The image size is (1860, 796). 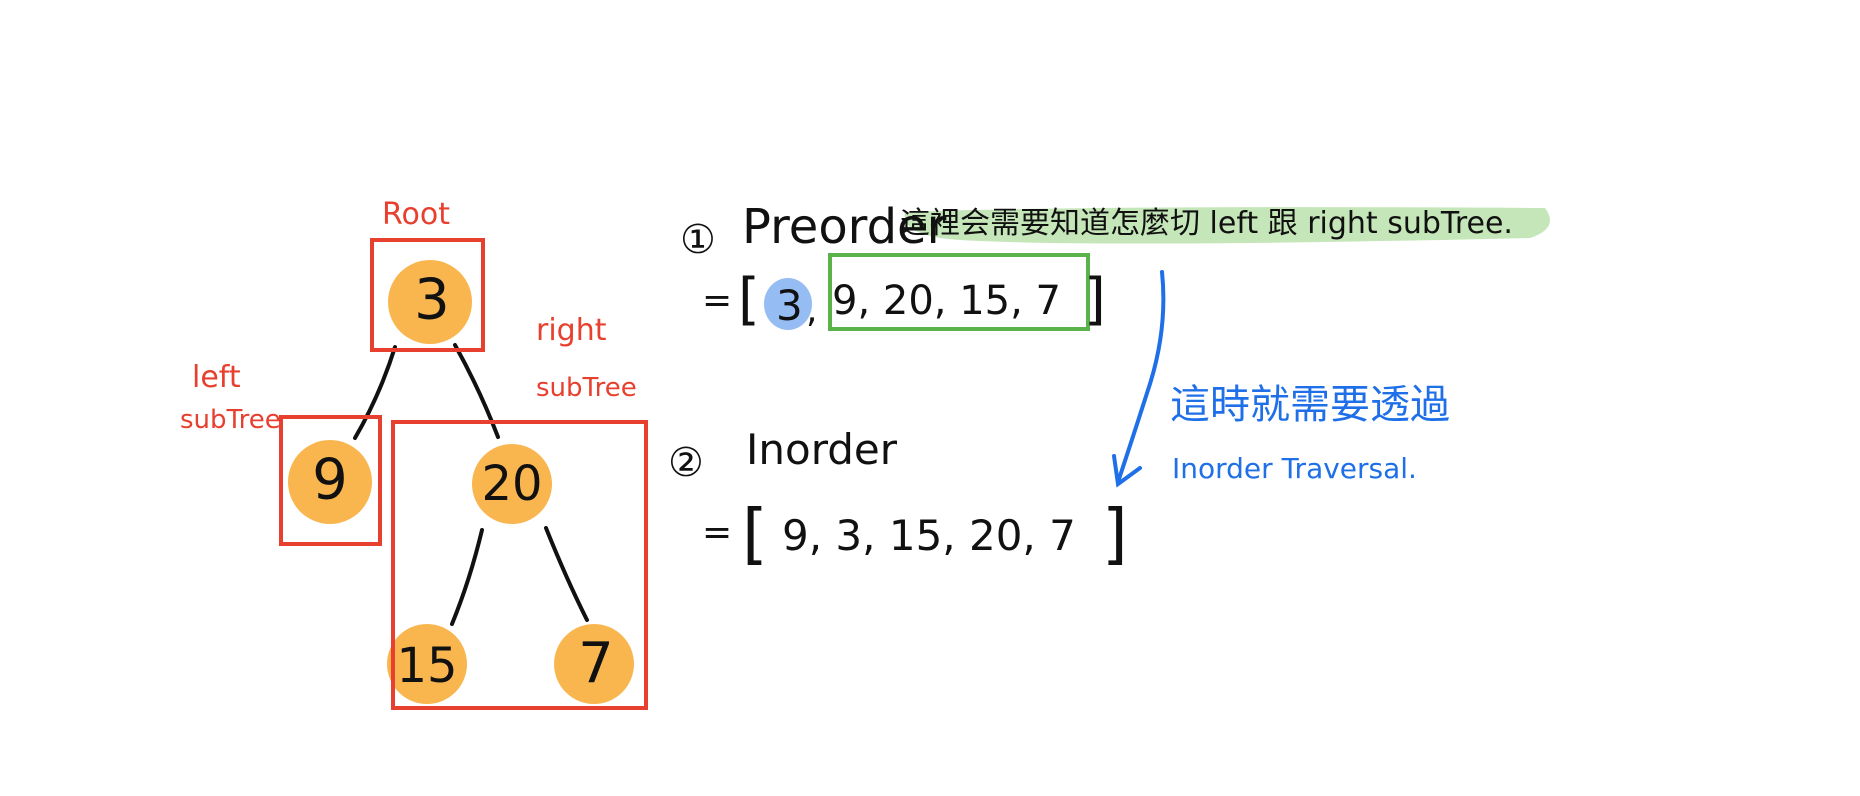 What do you see at coordinates (416, 214) in the screenshot?
I see `root-label: Root` at bounding box center [416, 214].